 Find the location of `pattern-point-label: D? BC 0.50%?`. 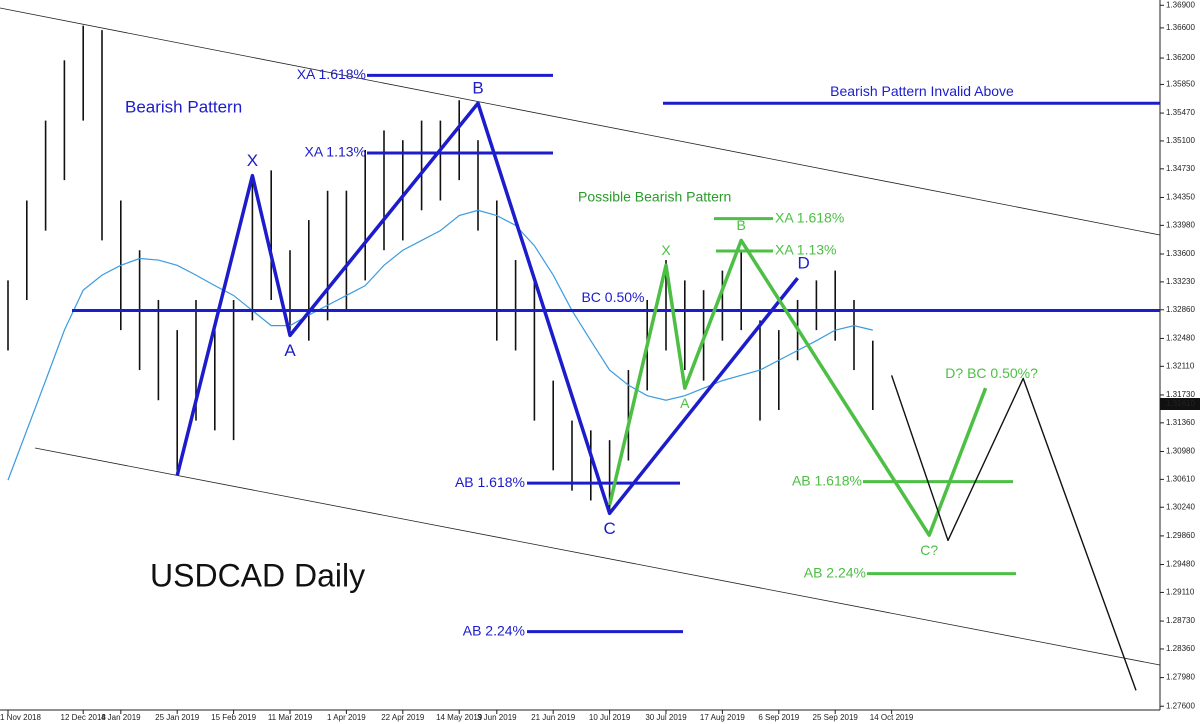

pattern-point-label: D? BC 0.50%? is located at coordinates (991, 373).